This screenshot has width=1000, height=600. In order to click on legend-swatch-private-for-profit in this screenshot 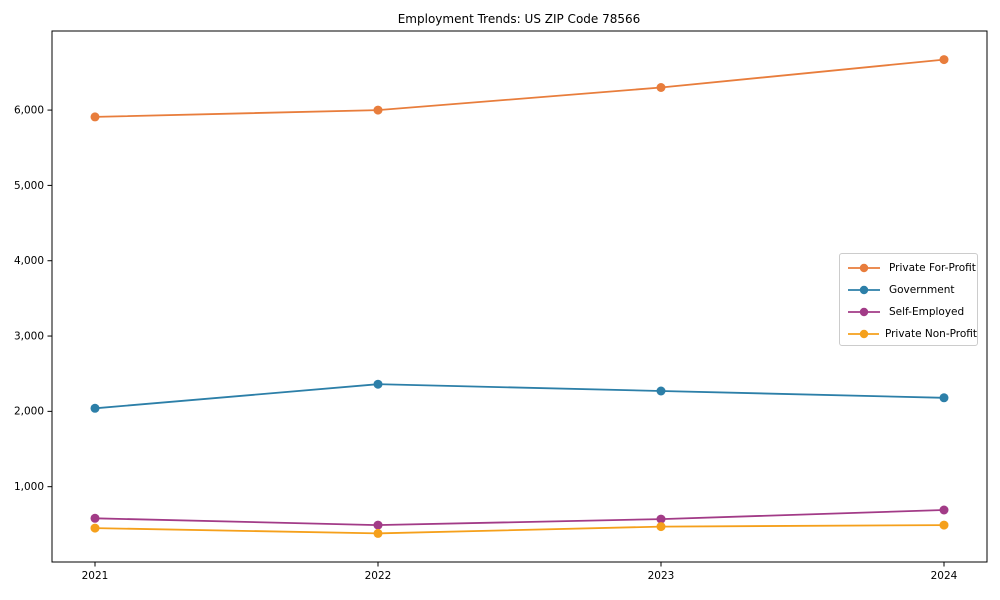, I will do `click(864, 268)`.